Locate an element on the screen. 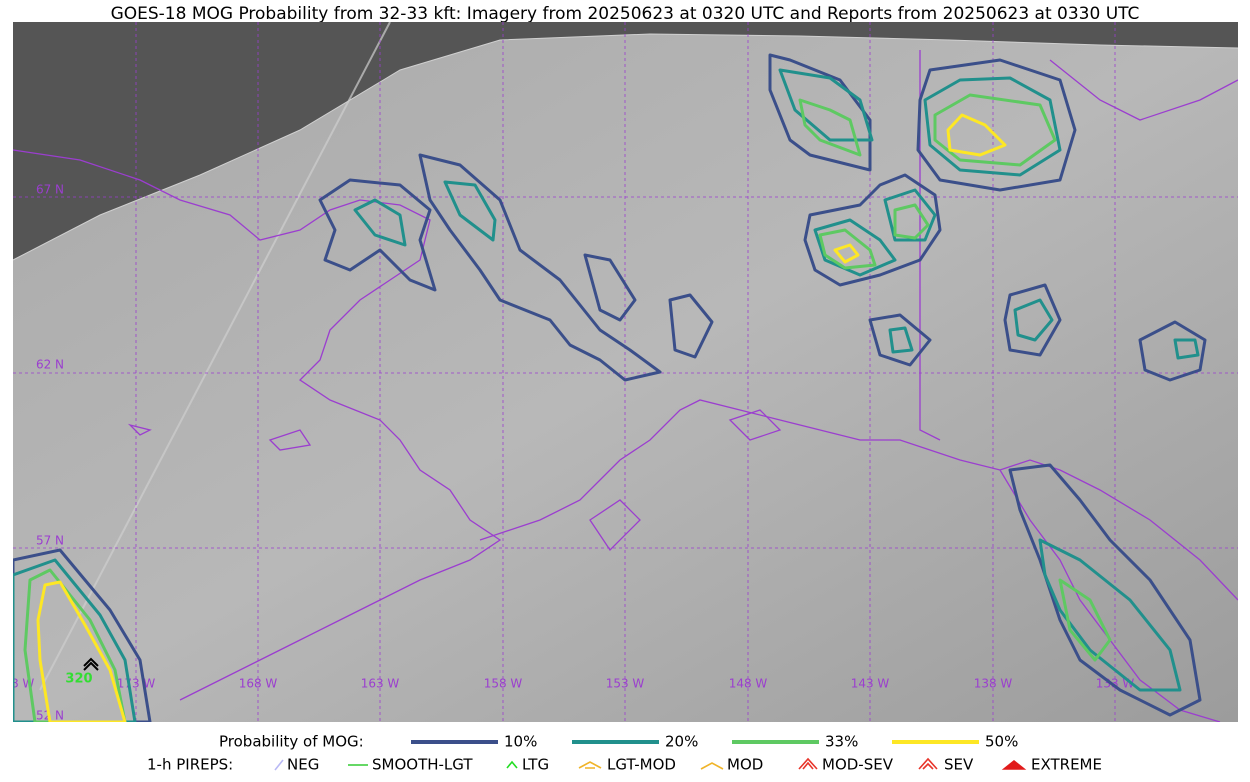 Image resolution: width=1250 pixels, height=782 pixels. pirep-label: SEV is located at coordinates (959, 765).